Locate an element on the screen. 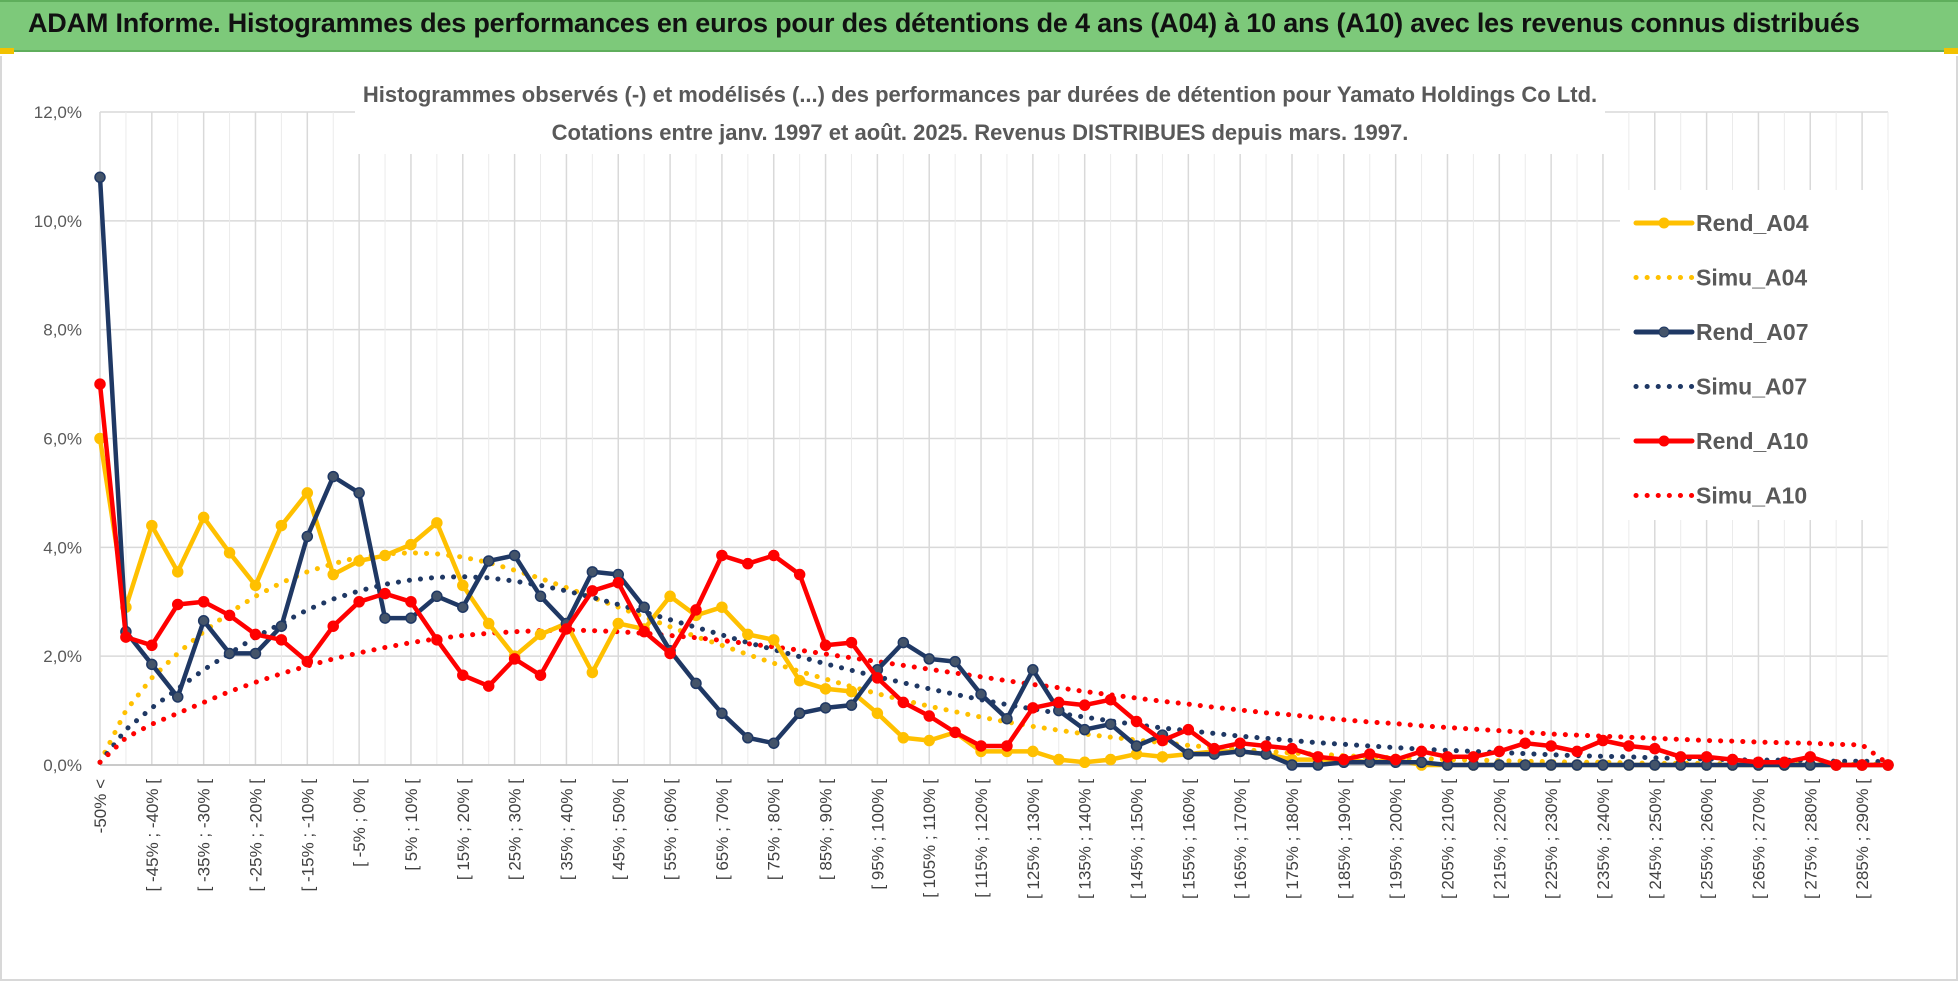 The image size is (1958, 983). x-tick-label: [ 225% ; 230% [ is located at coordinates (1551, 839).